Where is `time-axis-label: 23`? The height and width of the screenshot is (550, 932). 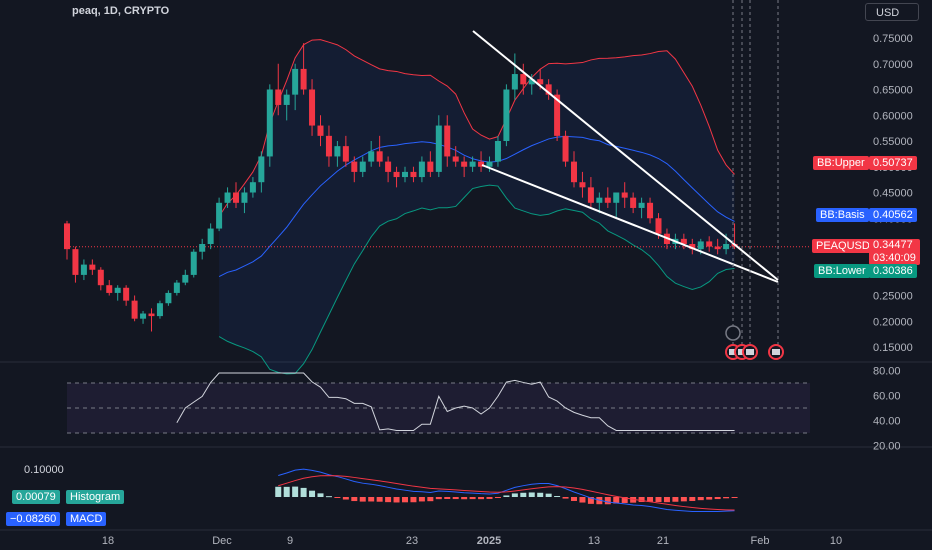 time-axis-label: 23 is located at coordinates (412, 541).